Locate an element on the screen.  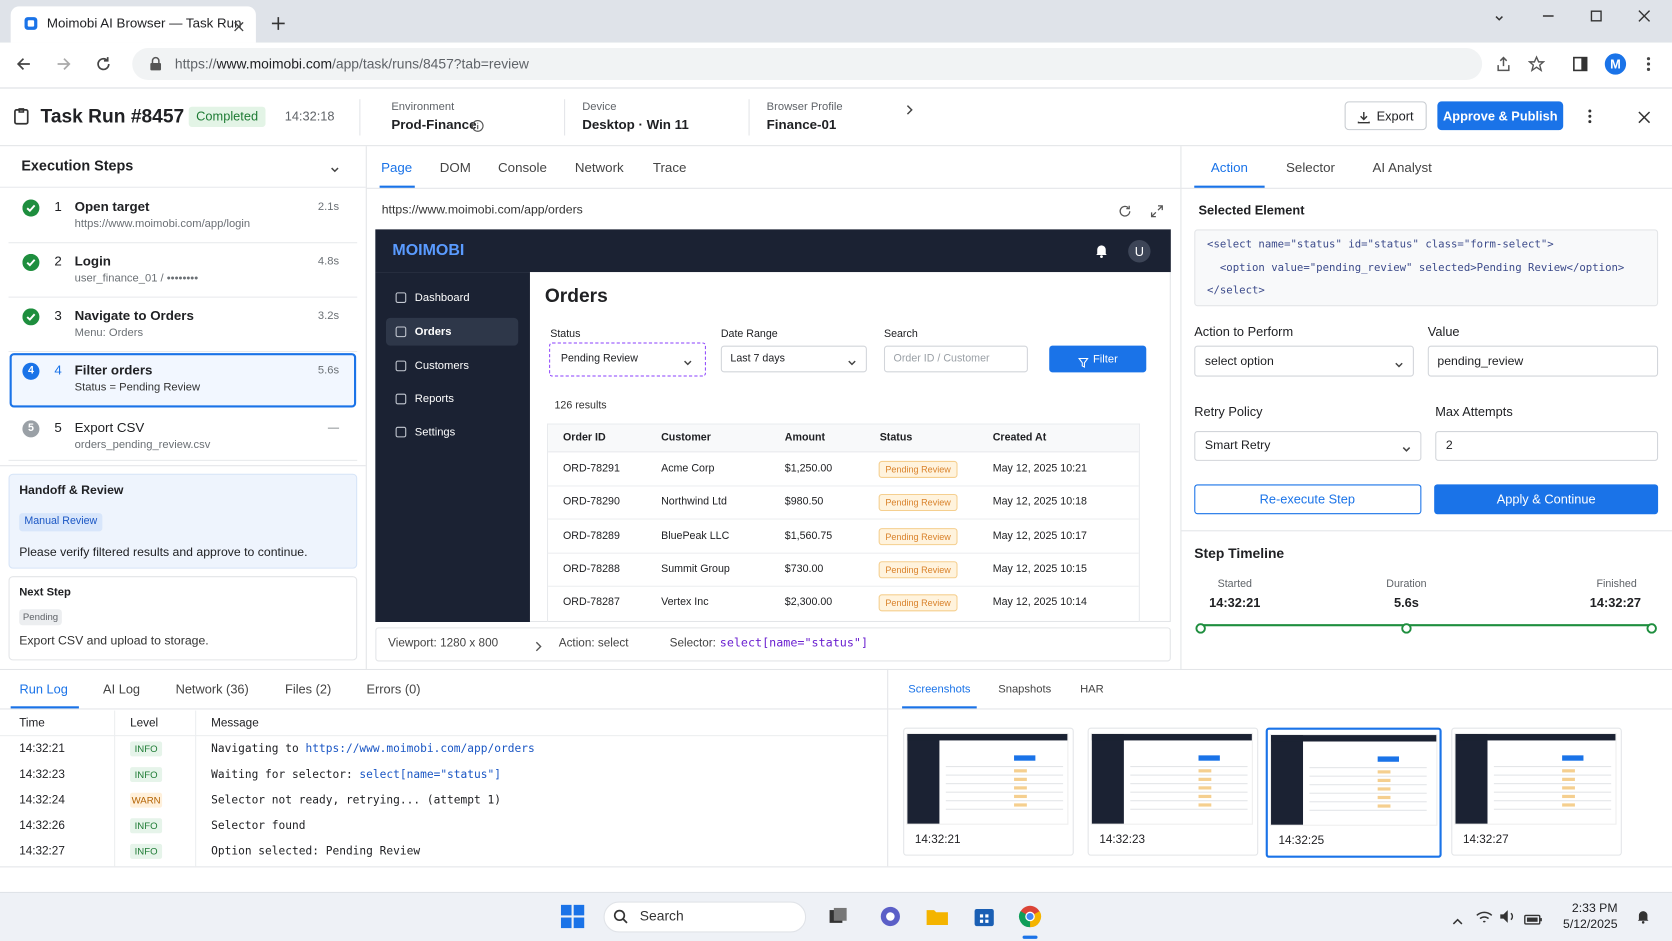
reexecute-button is located at coordinates (1308, 499).